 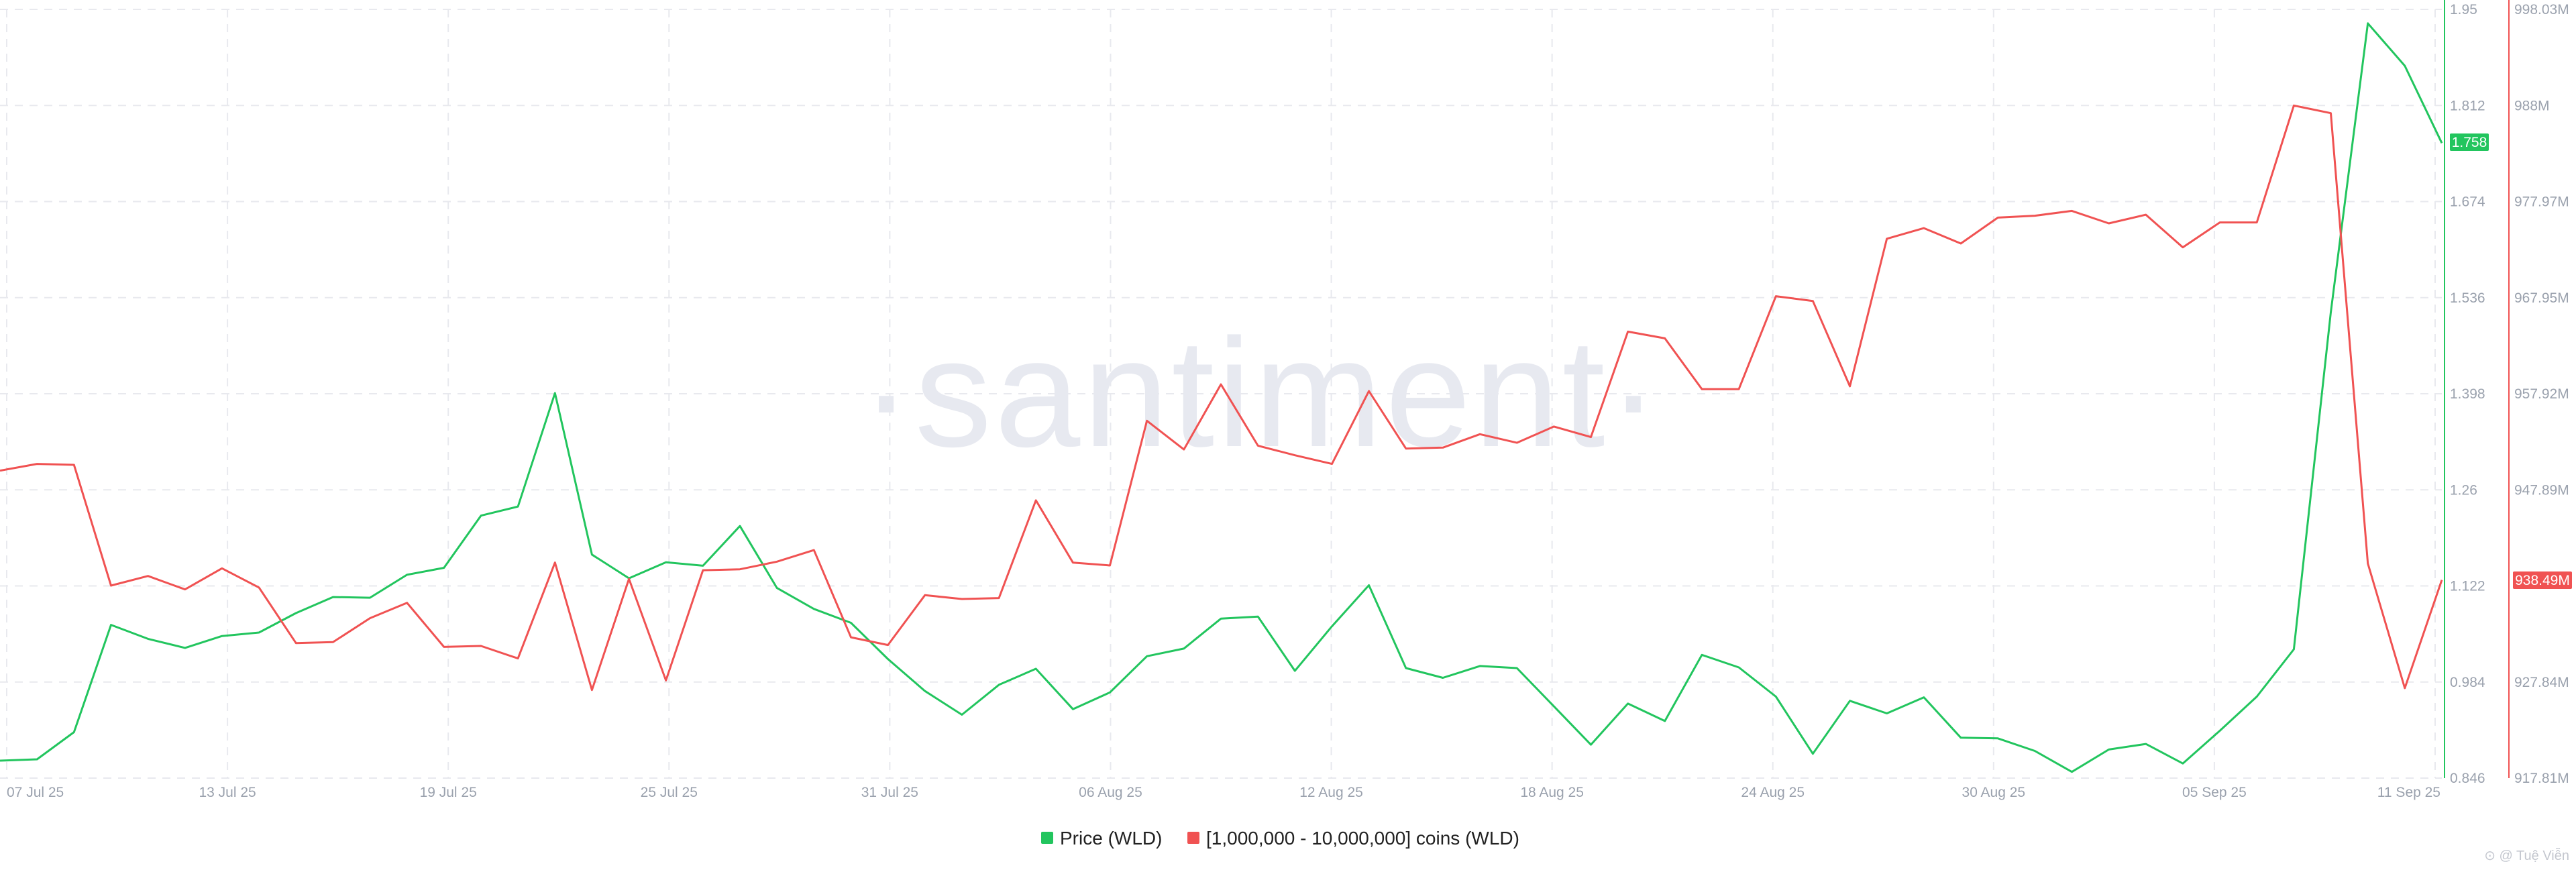 What do you see at coordinates (2541, 778) in the screenshot?
I see `y-right-tick-label: 917.81M` at bounding box center [2541, 778].